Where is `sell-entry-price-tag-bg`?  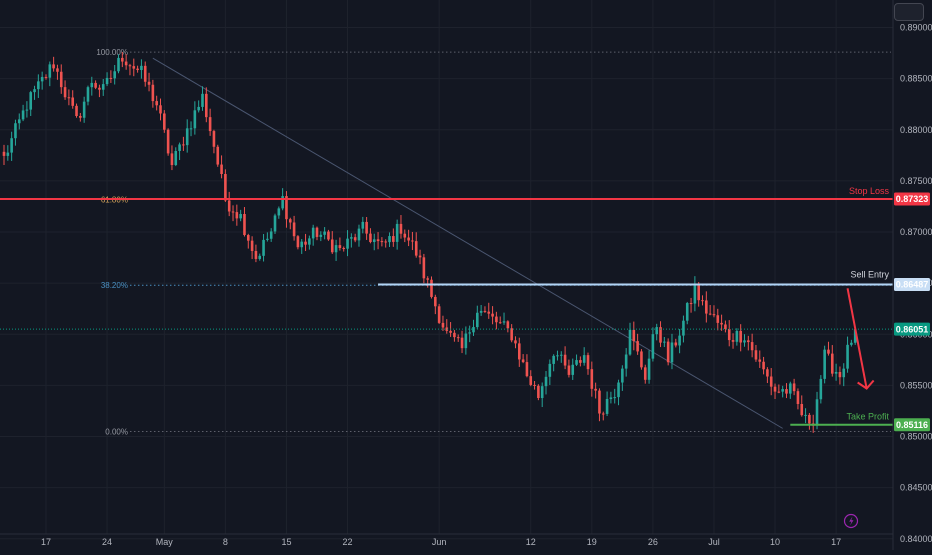
sell-entry-price-tag-bg is located at coordinates (912, 285).